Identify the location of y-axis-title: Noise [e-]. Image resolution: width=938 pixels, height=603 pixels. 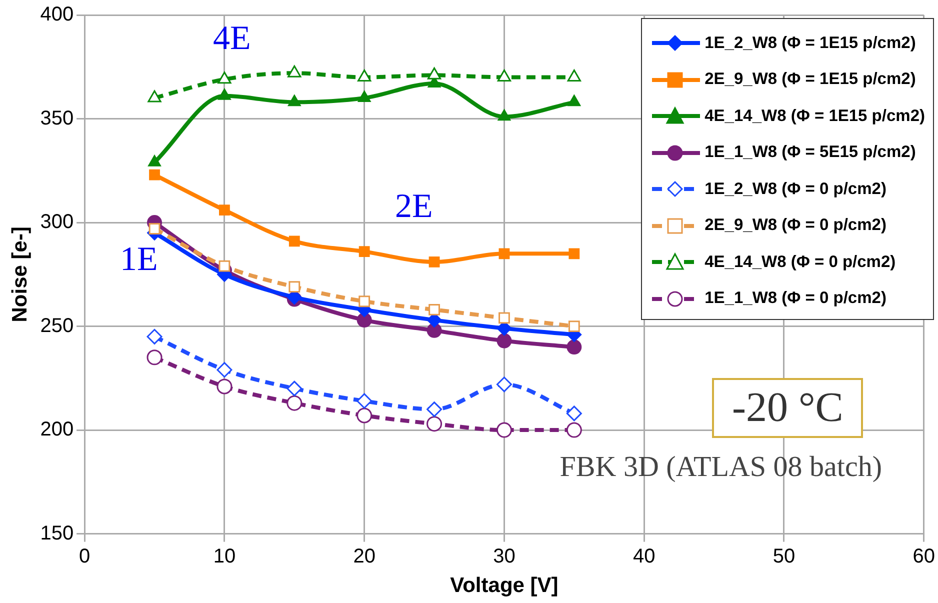
(20, 274).